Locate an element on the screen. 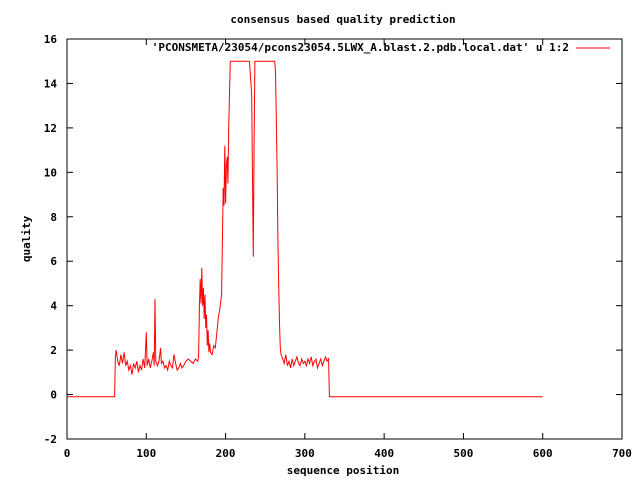  y-tick-label: 8 is located at coordinates (53, 217).